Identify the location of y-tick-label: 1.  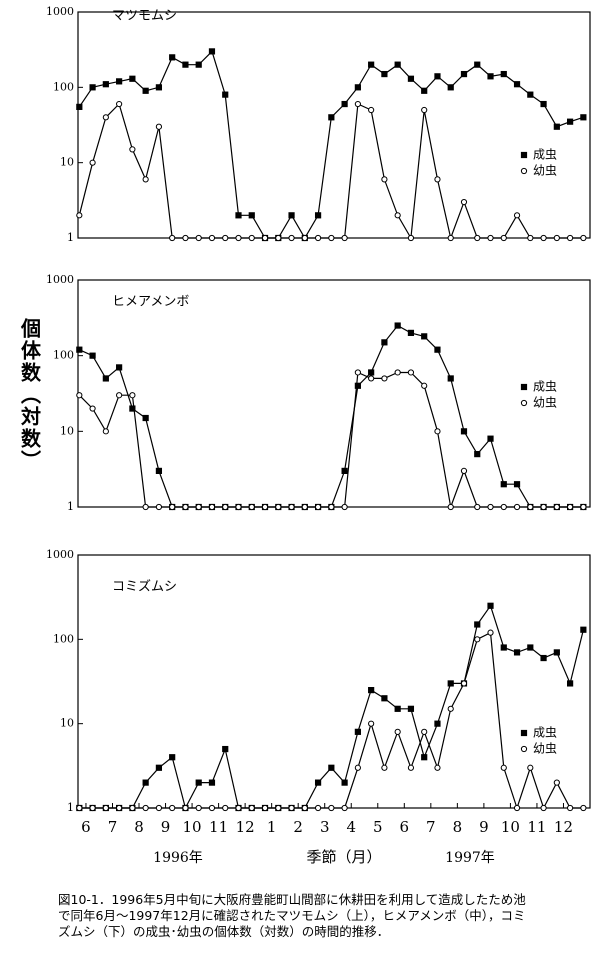
(70, 506).